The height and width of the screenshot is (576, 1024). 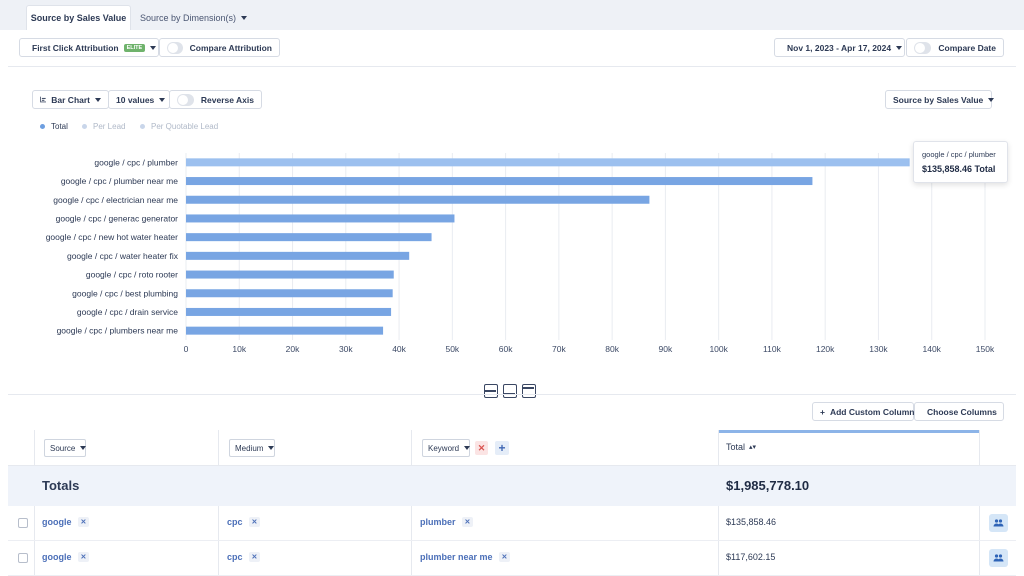 I want to click on chart-type-dropdown: Bar Chart, so click(x=70, y=99).